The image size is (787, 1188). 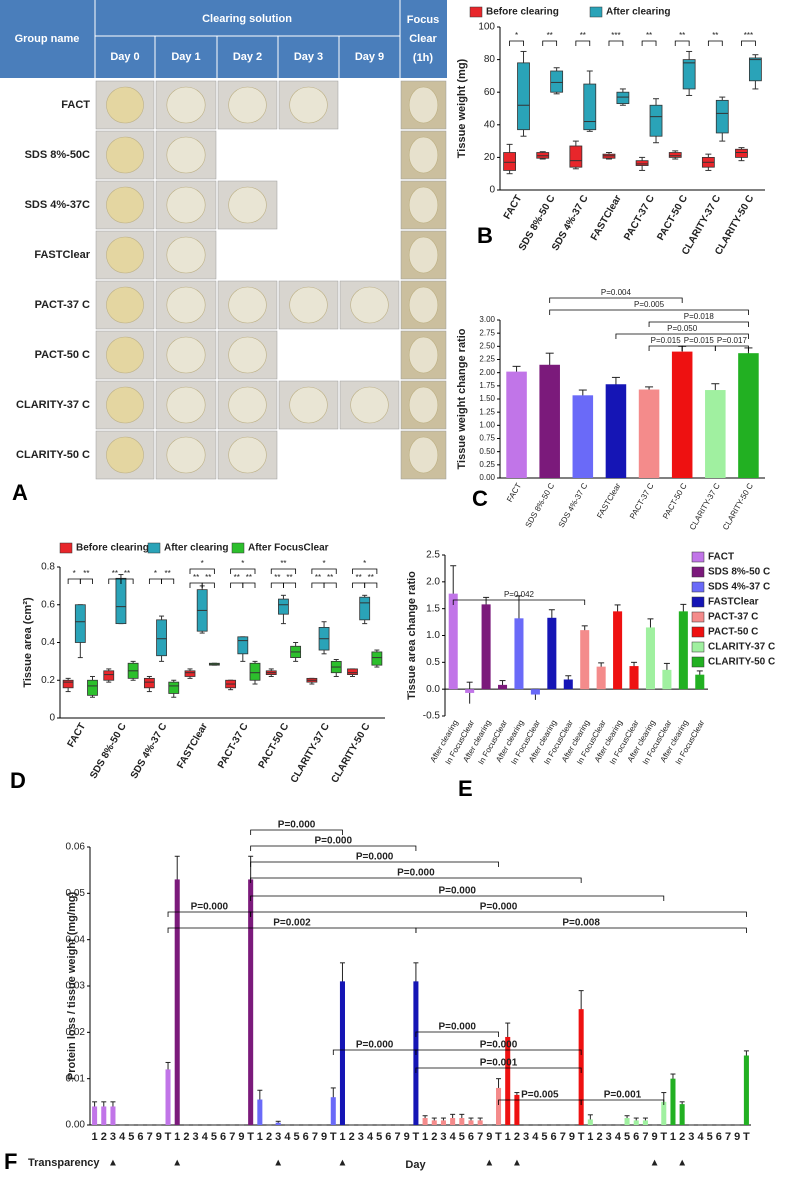 I want to click on header-cell: Day 3, so click(x=308, y=57).